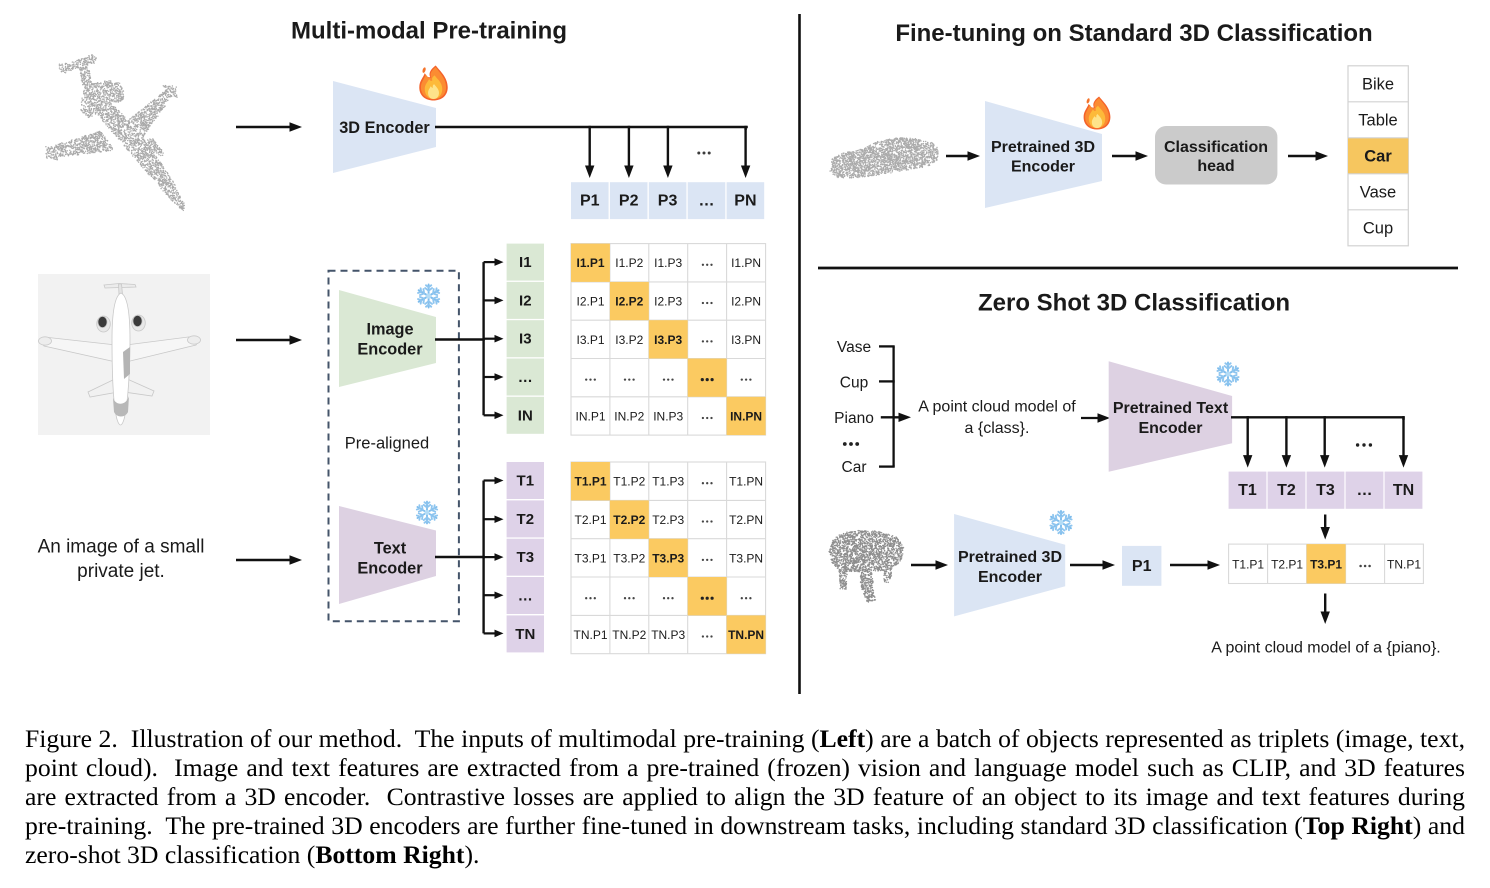 The height and width of the screenshot is (888, 1490). What do you see at coordinates (629, 558) in the screenshot?
I see `svg-text: T3.P2` at bounding box center [629, 558].